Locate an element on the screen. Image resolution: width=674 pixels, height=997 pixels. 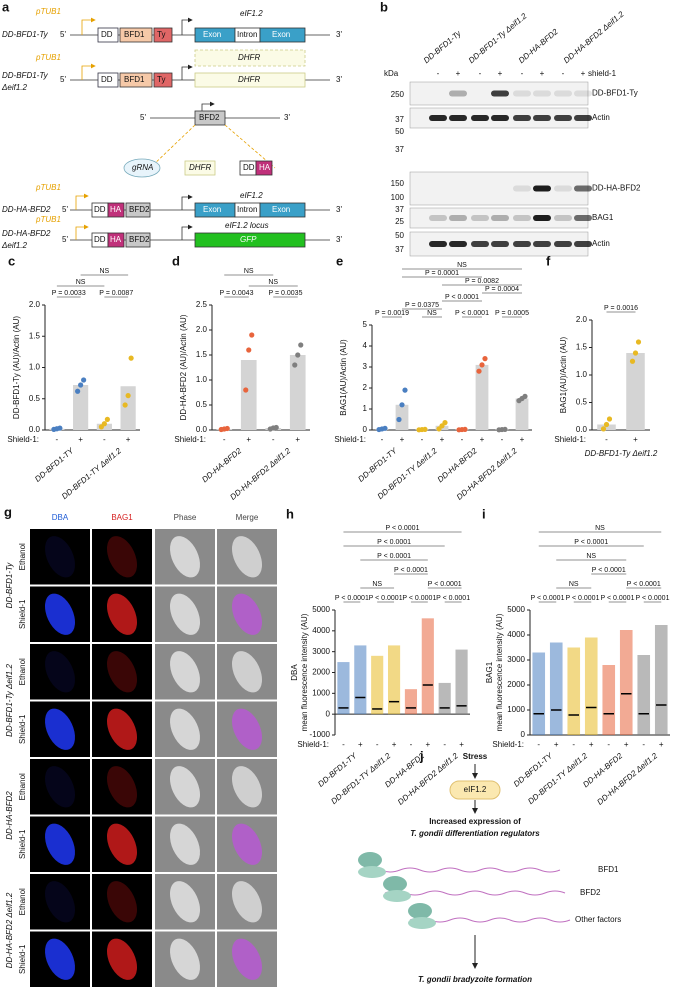
y-tick-label: 1.0 is located at coordinates (582, 374).